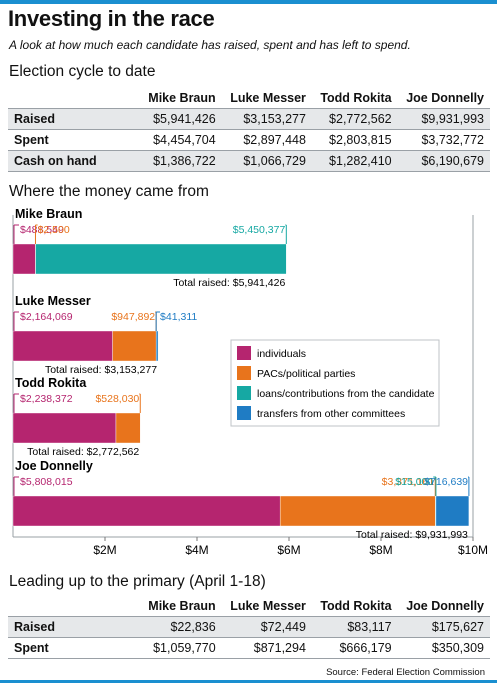  What do you see at coordinates (266, 119) in the screenshot?
I see `cell: $3,153,277` at bounding box center [266, 119].